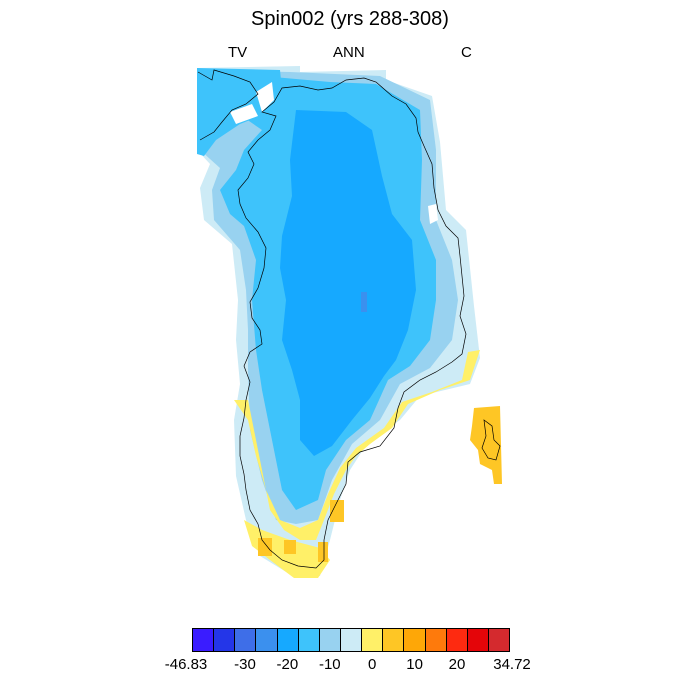 Image resolution: width=700 pixels, height=700 pixels. I want to click on east-island-region, so click(486, 445).